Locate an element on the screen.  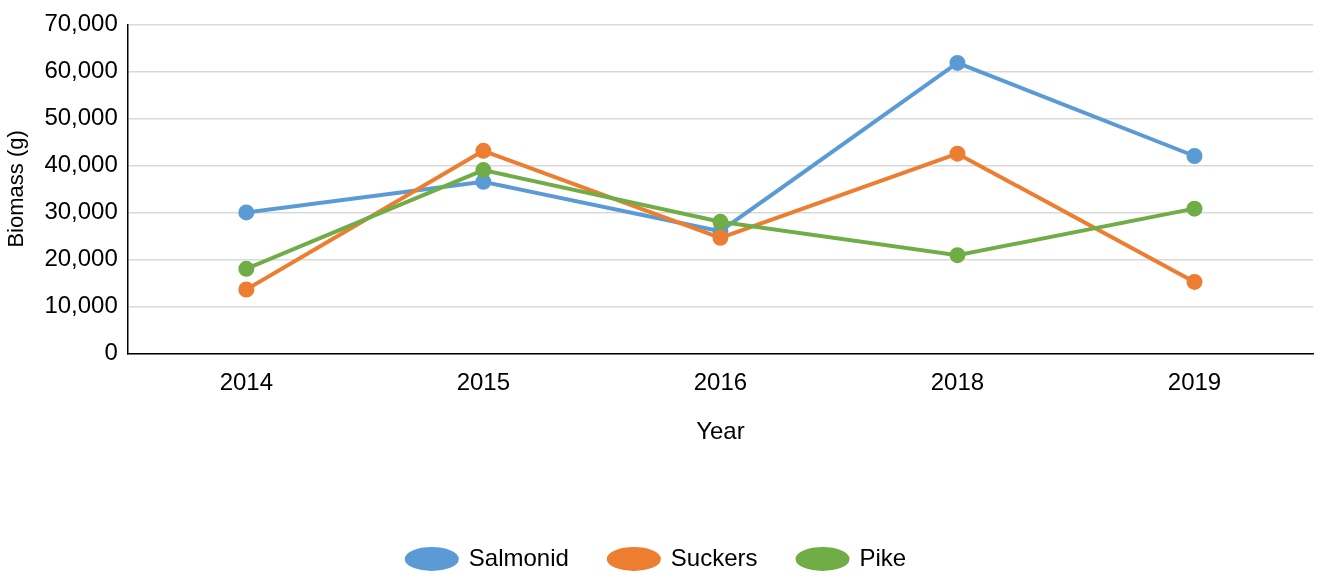
x-axis-title: Year is located at coordinates (720, 431).